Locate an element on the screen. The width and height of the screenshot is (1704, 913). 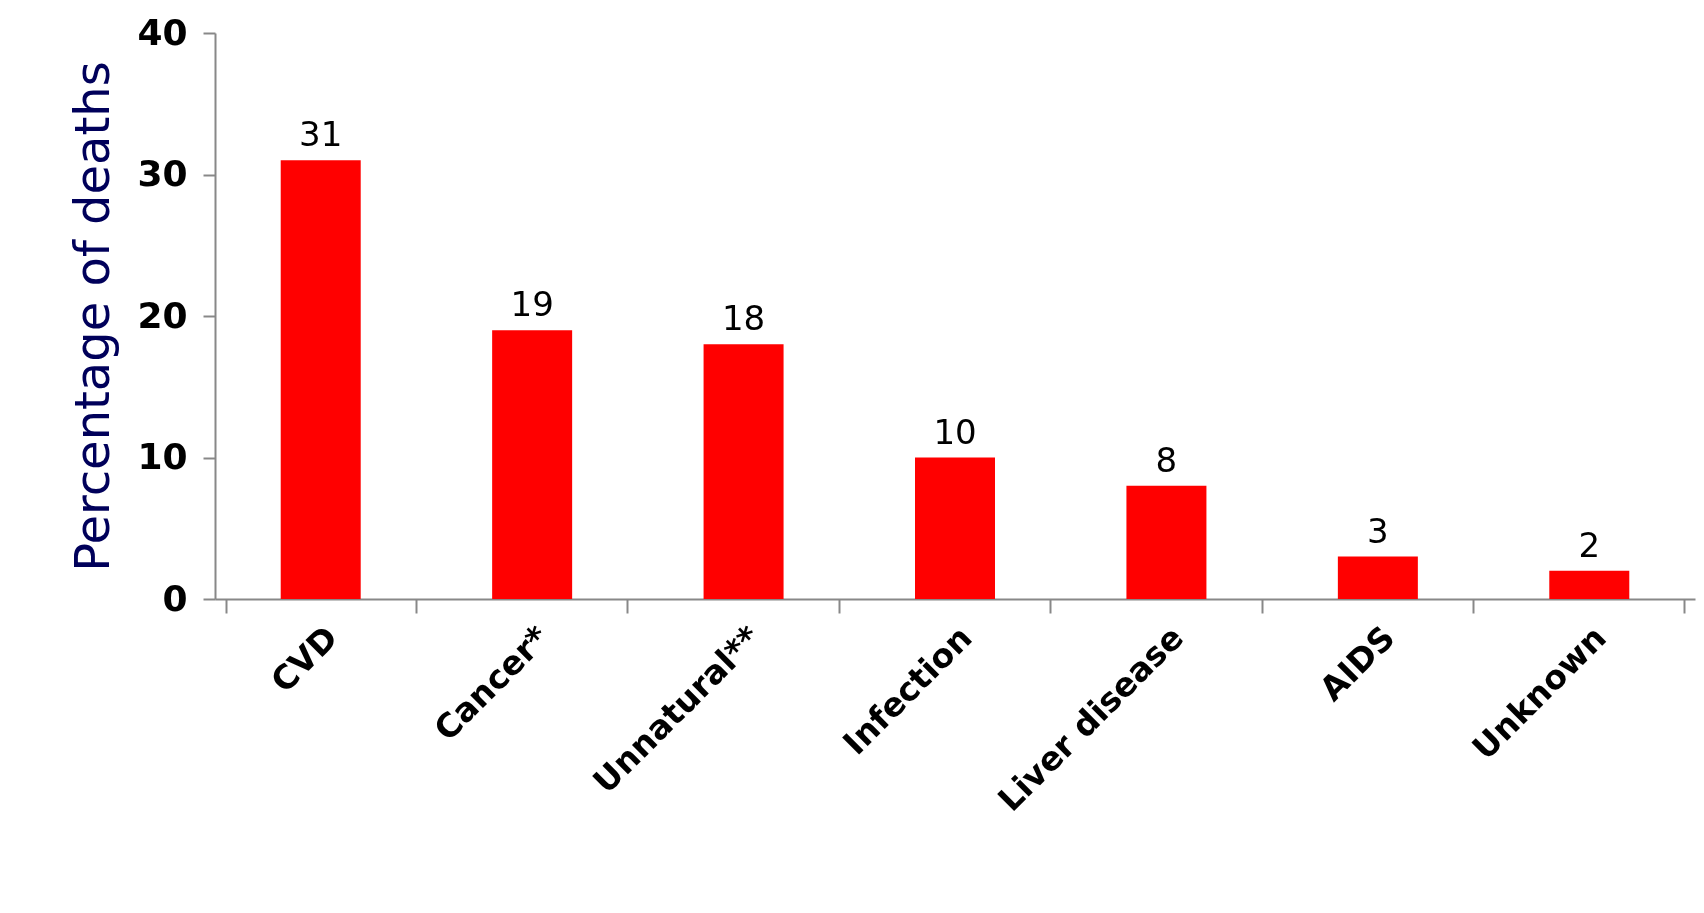
data-label: 3 is located at coordinates (1378, 530).